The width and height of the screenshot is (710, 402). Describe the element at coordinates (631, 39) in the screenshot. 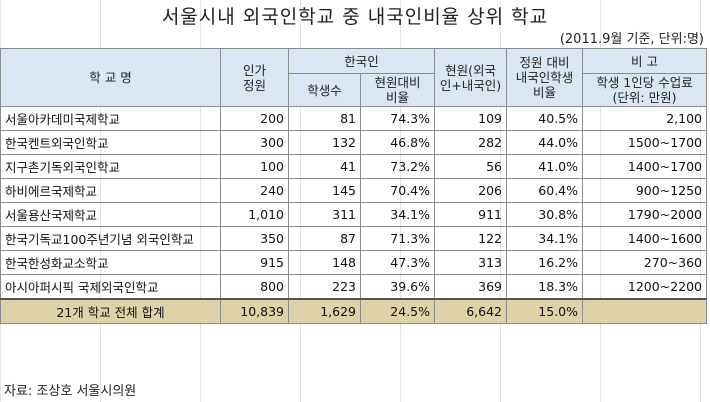

I see `basis-note: (2011.9월 기준, 단위:명)` at that location.